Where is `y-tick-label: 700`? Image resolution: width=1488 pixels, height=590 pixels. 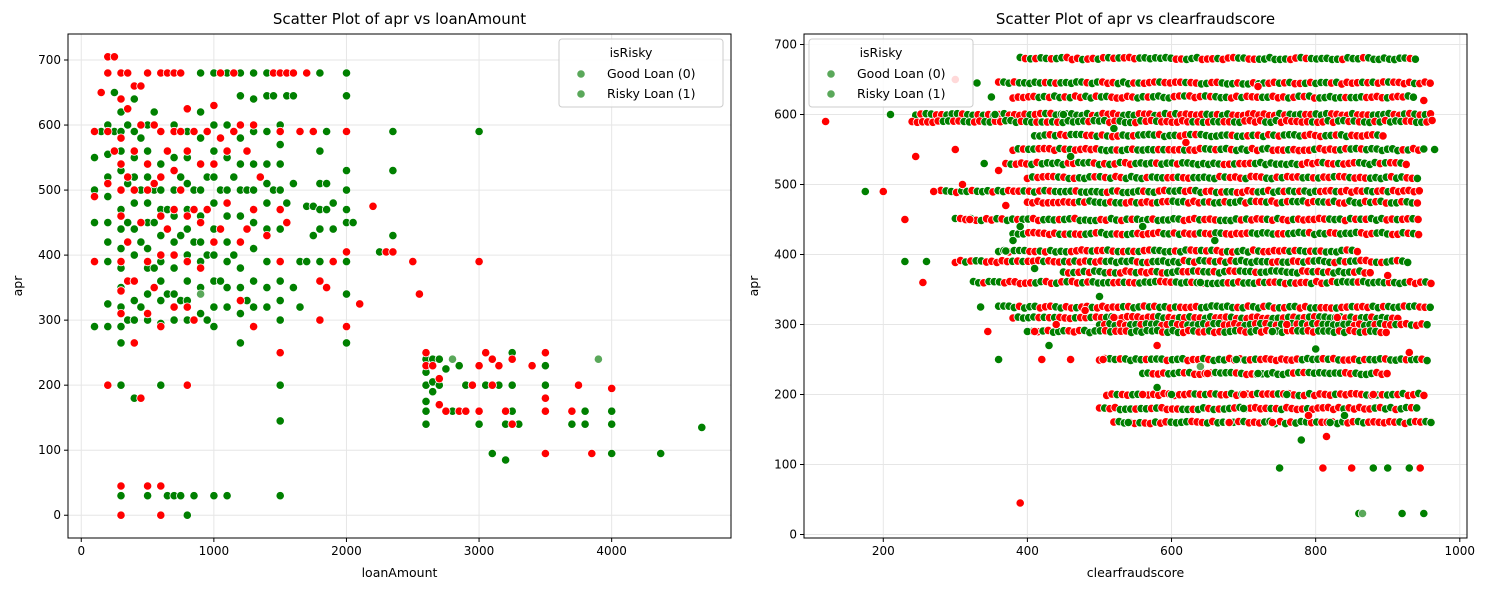
y-tick-label: 700 is located at coordinates (49, 60).